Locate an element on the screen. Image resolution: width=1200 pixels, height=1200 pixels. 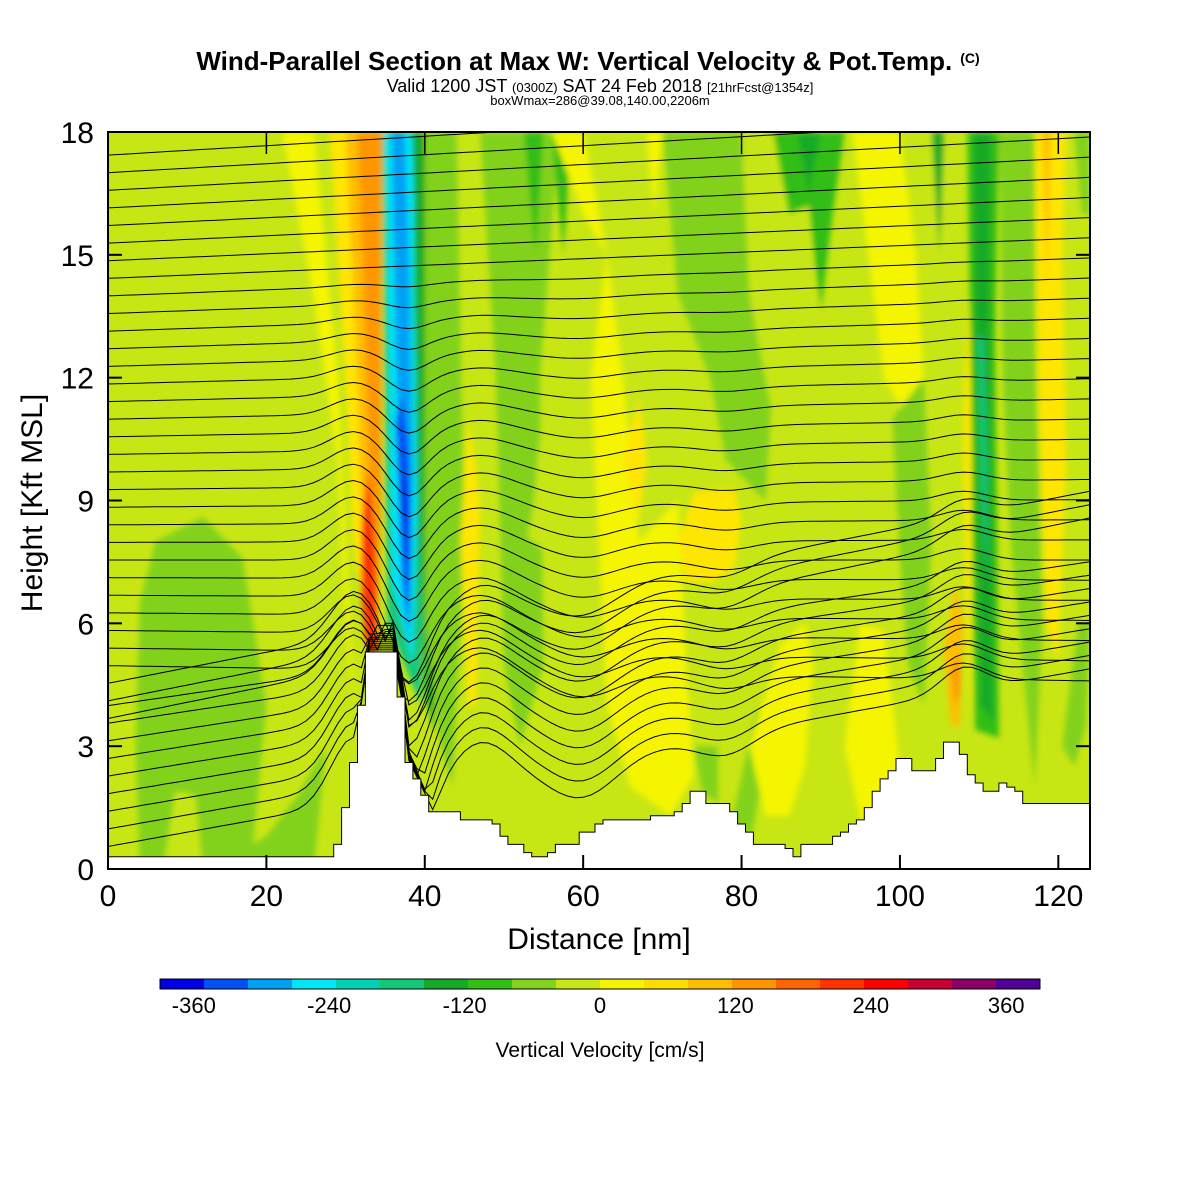
colorbar-tick-label: -360 is located at coordinates (194, 1005).